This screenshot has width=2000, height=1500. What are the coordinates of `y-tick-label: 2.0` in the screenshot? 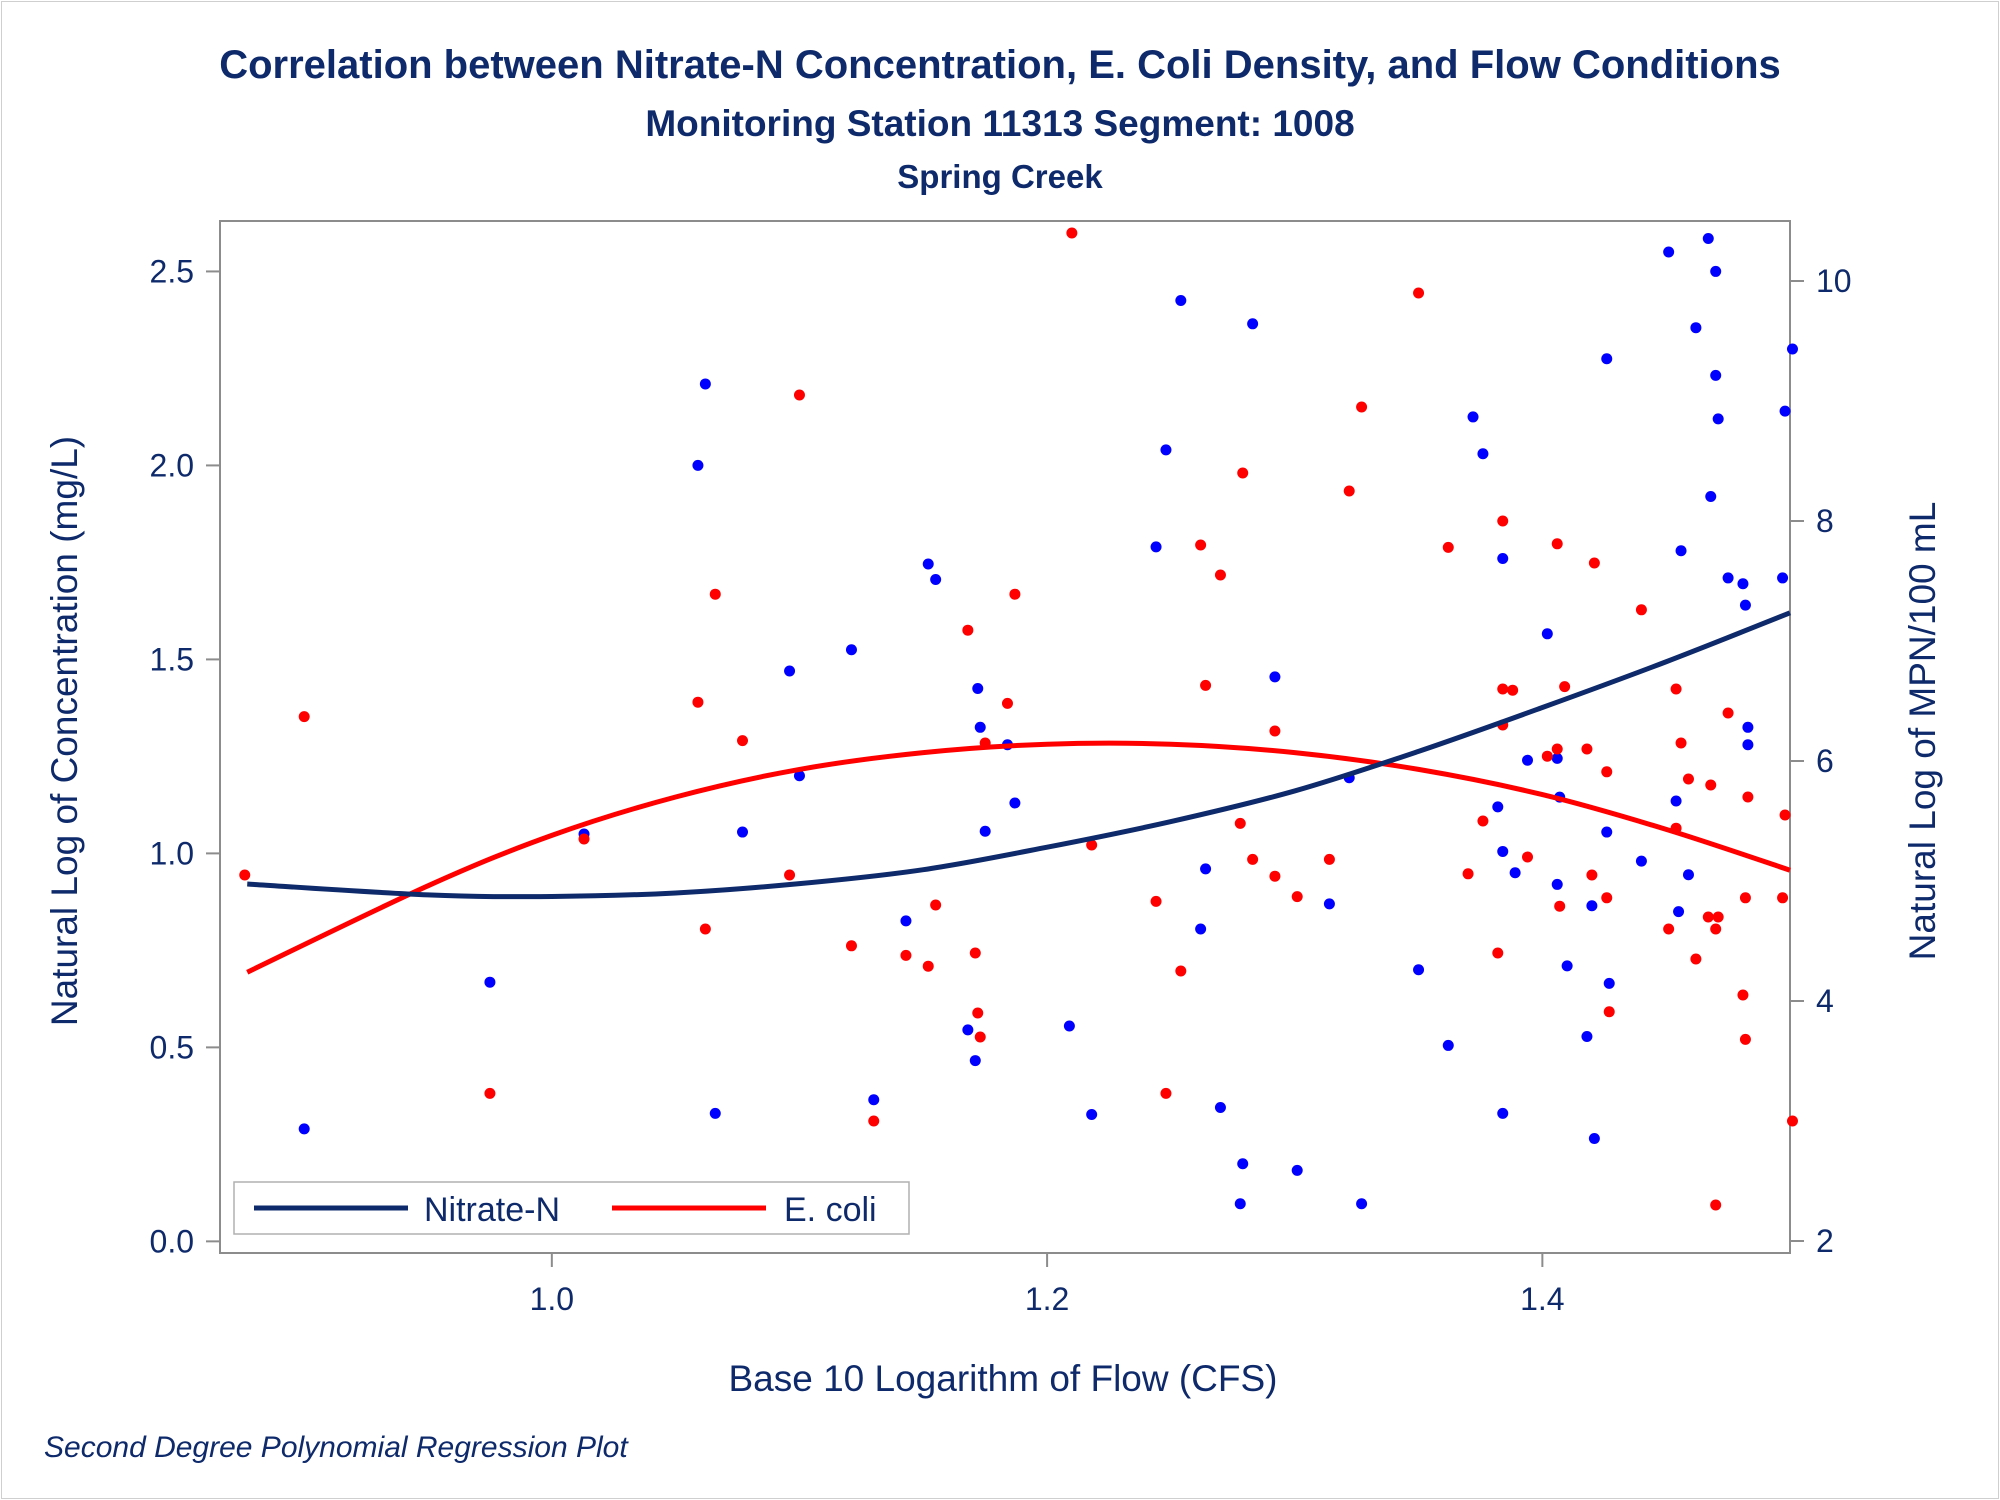 It's located at (172, 465).